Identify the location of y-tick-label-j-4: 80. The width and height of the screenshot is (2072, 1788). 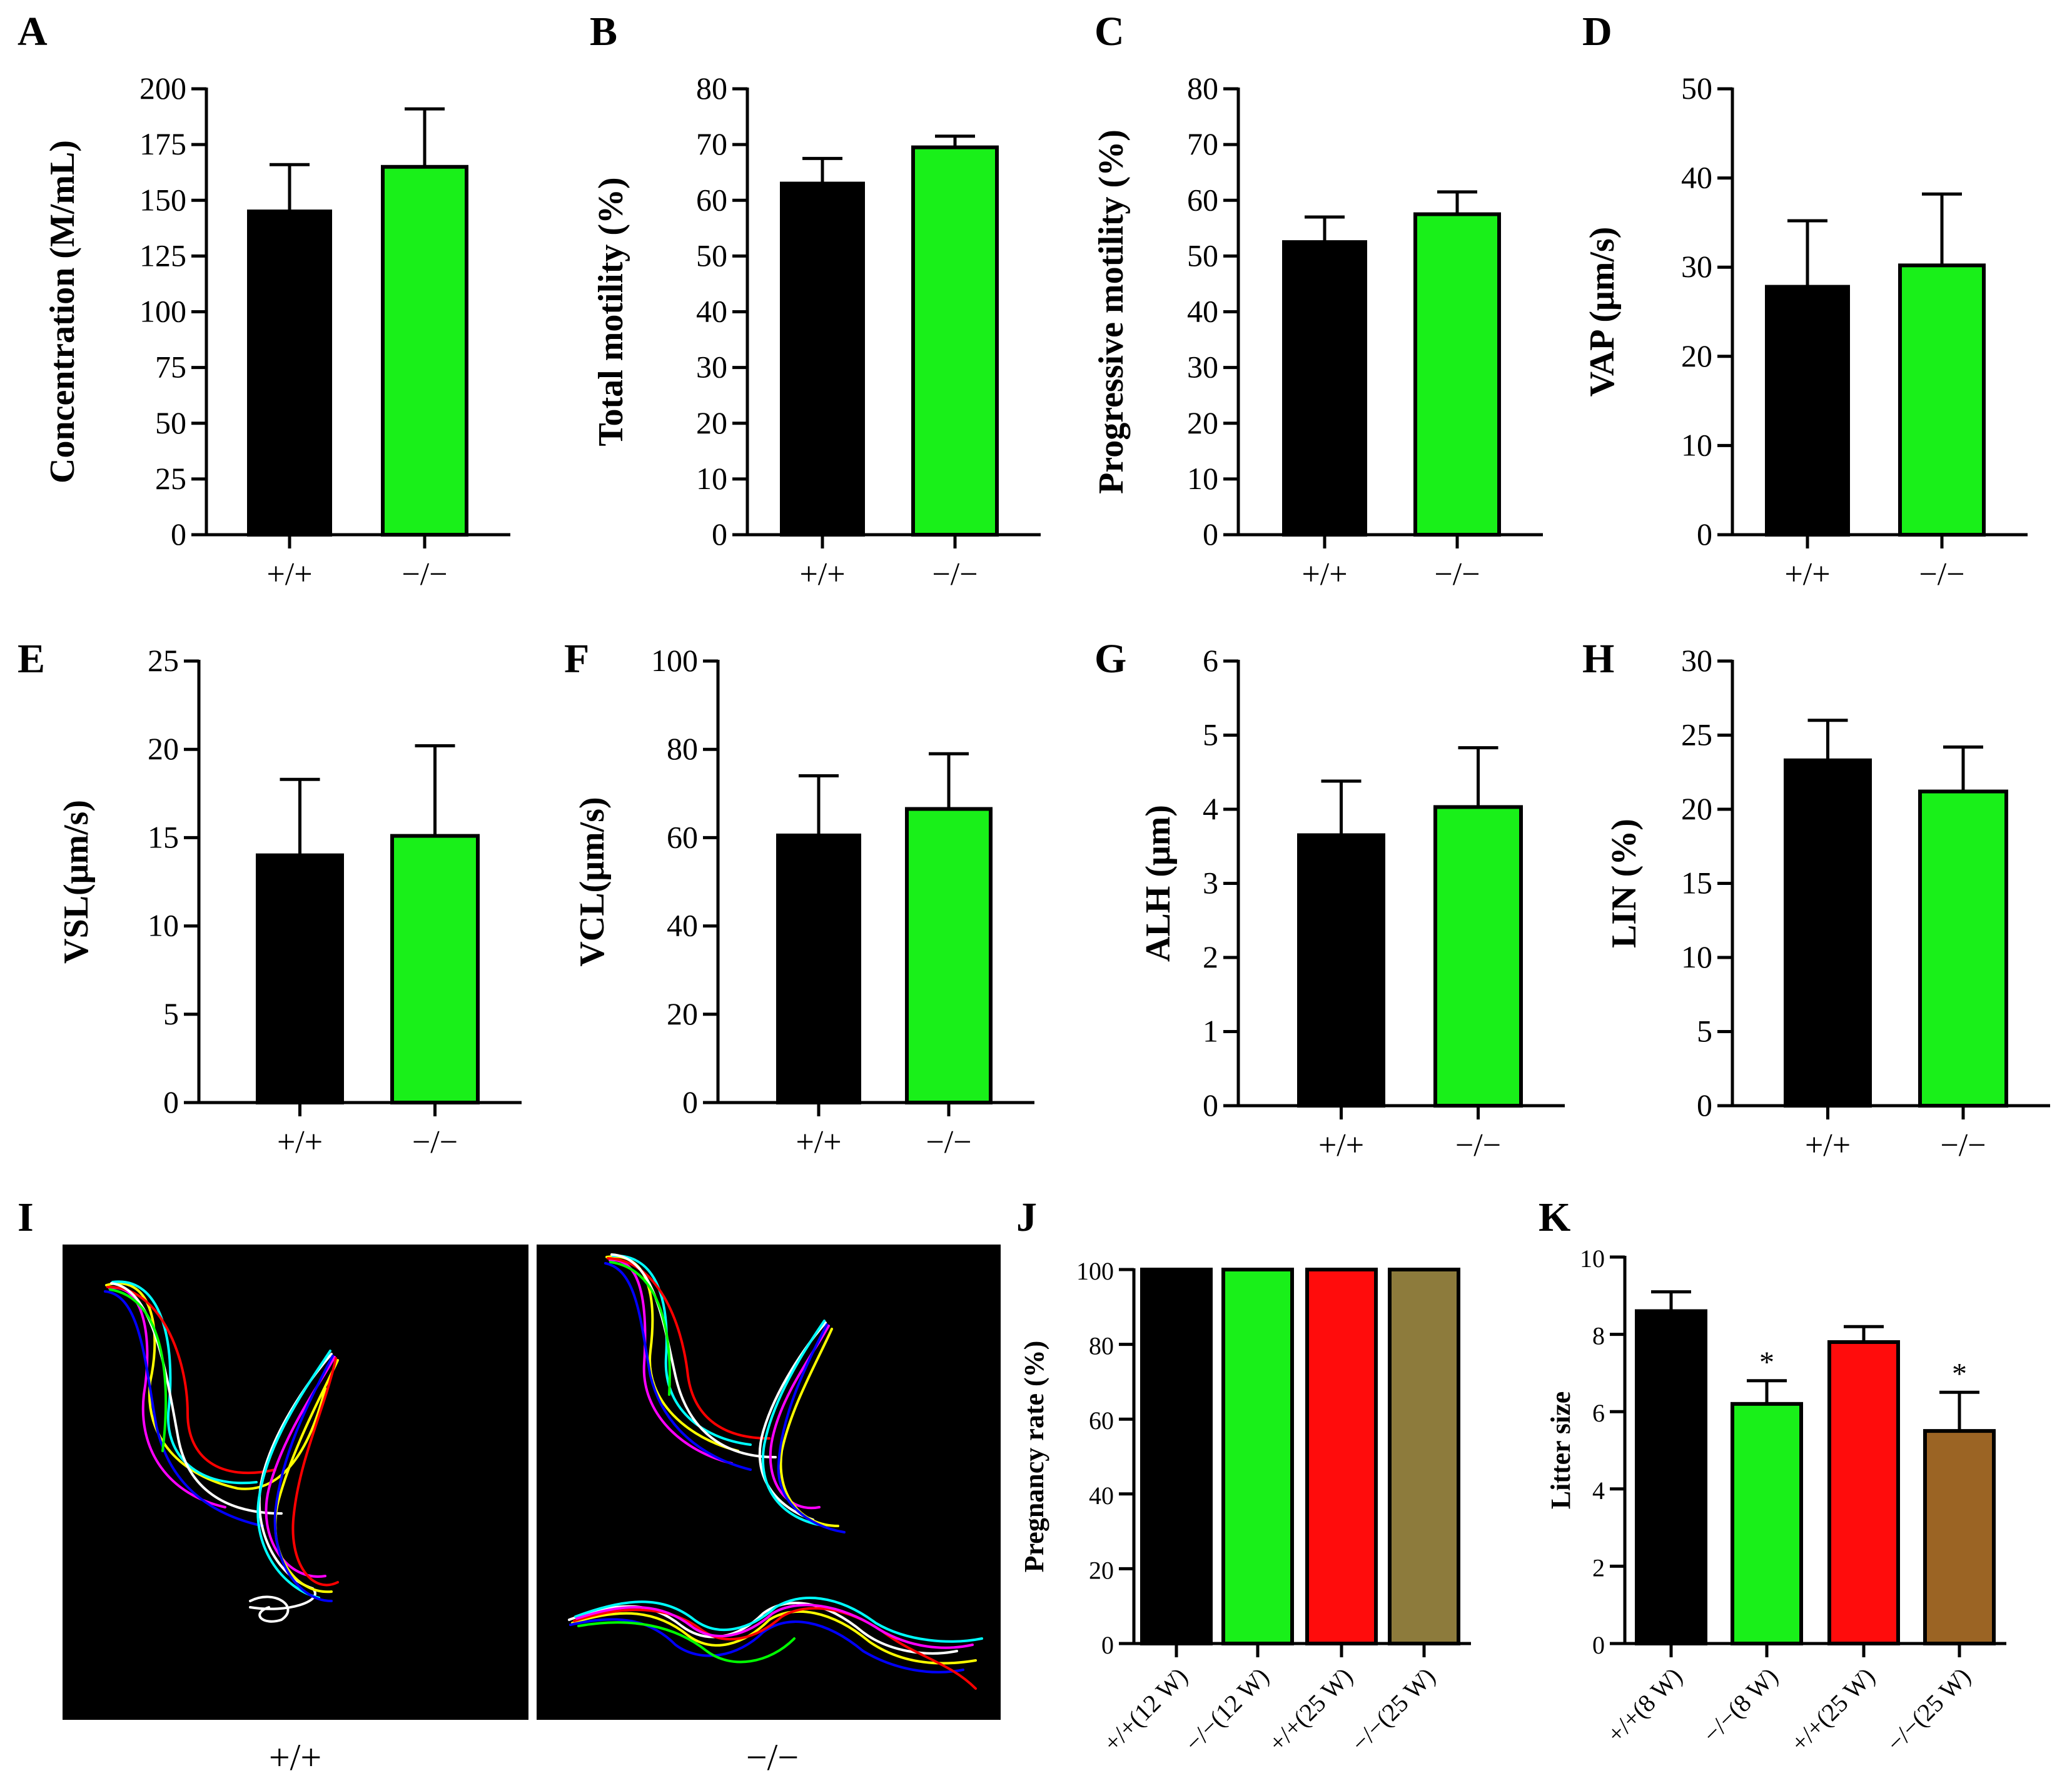
(1101, 1346).